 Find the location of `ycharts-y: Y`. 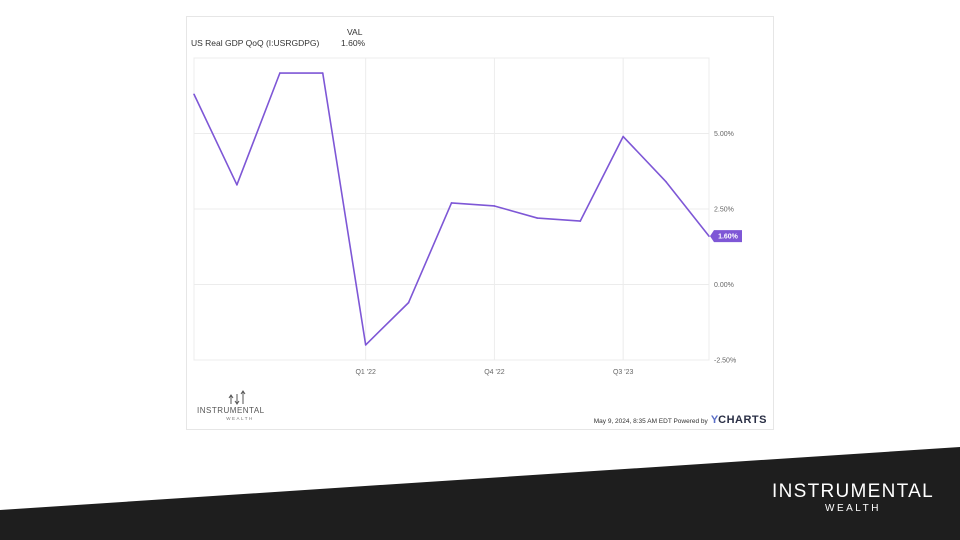

ycharts-y: Y is located at coordinates (714, 420).